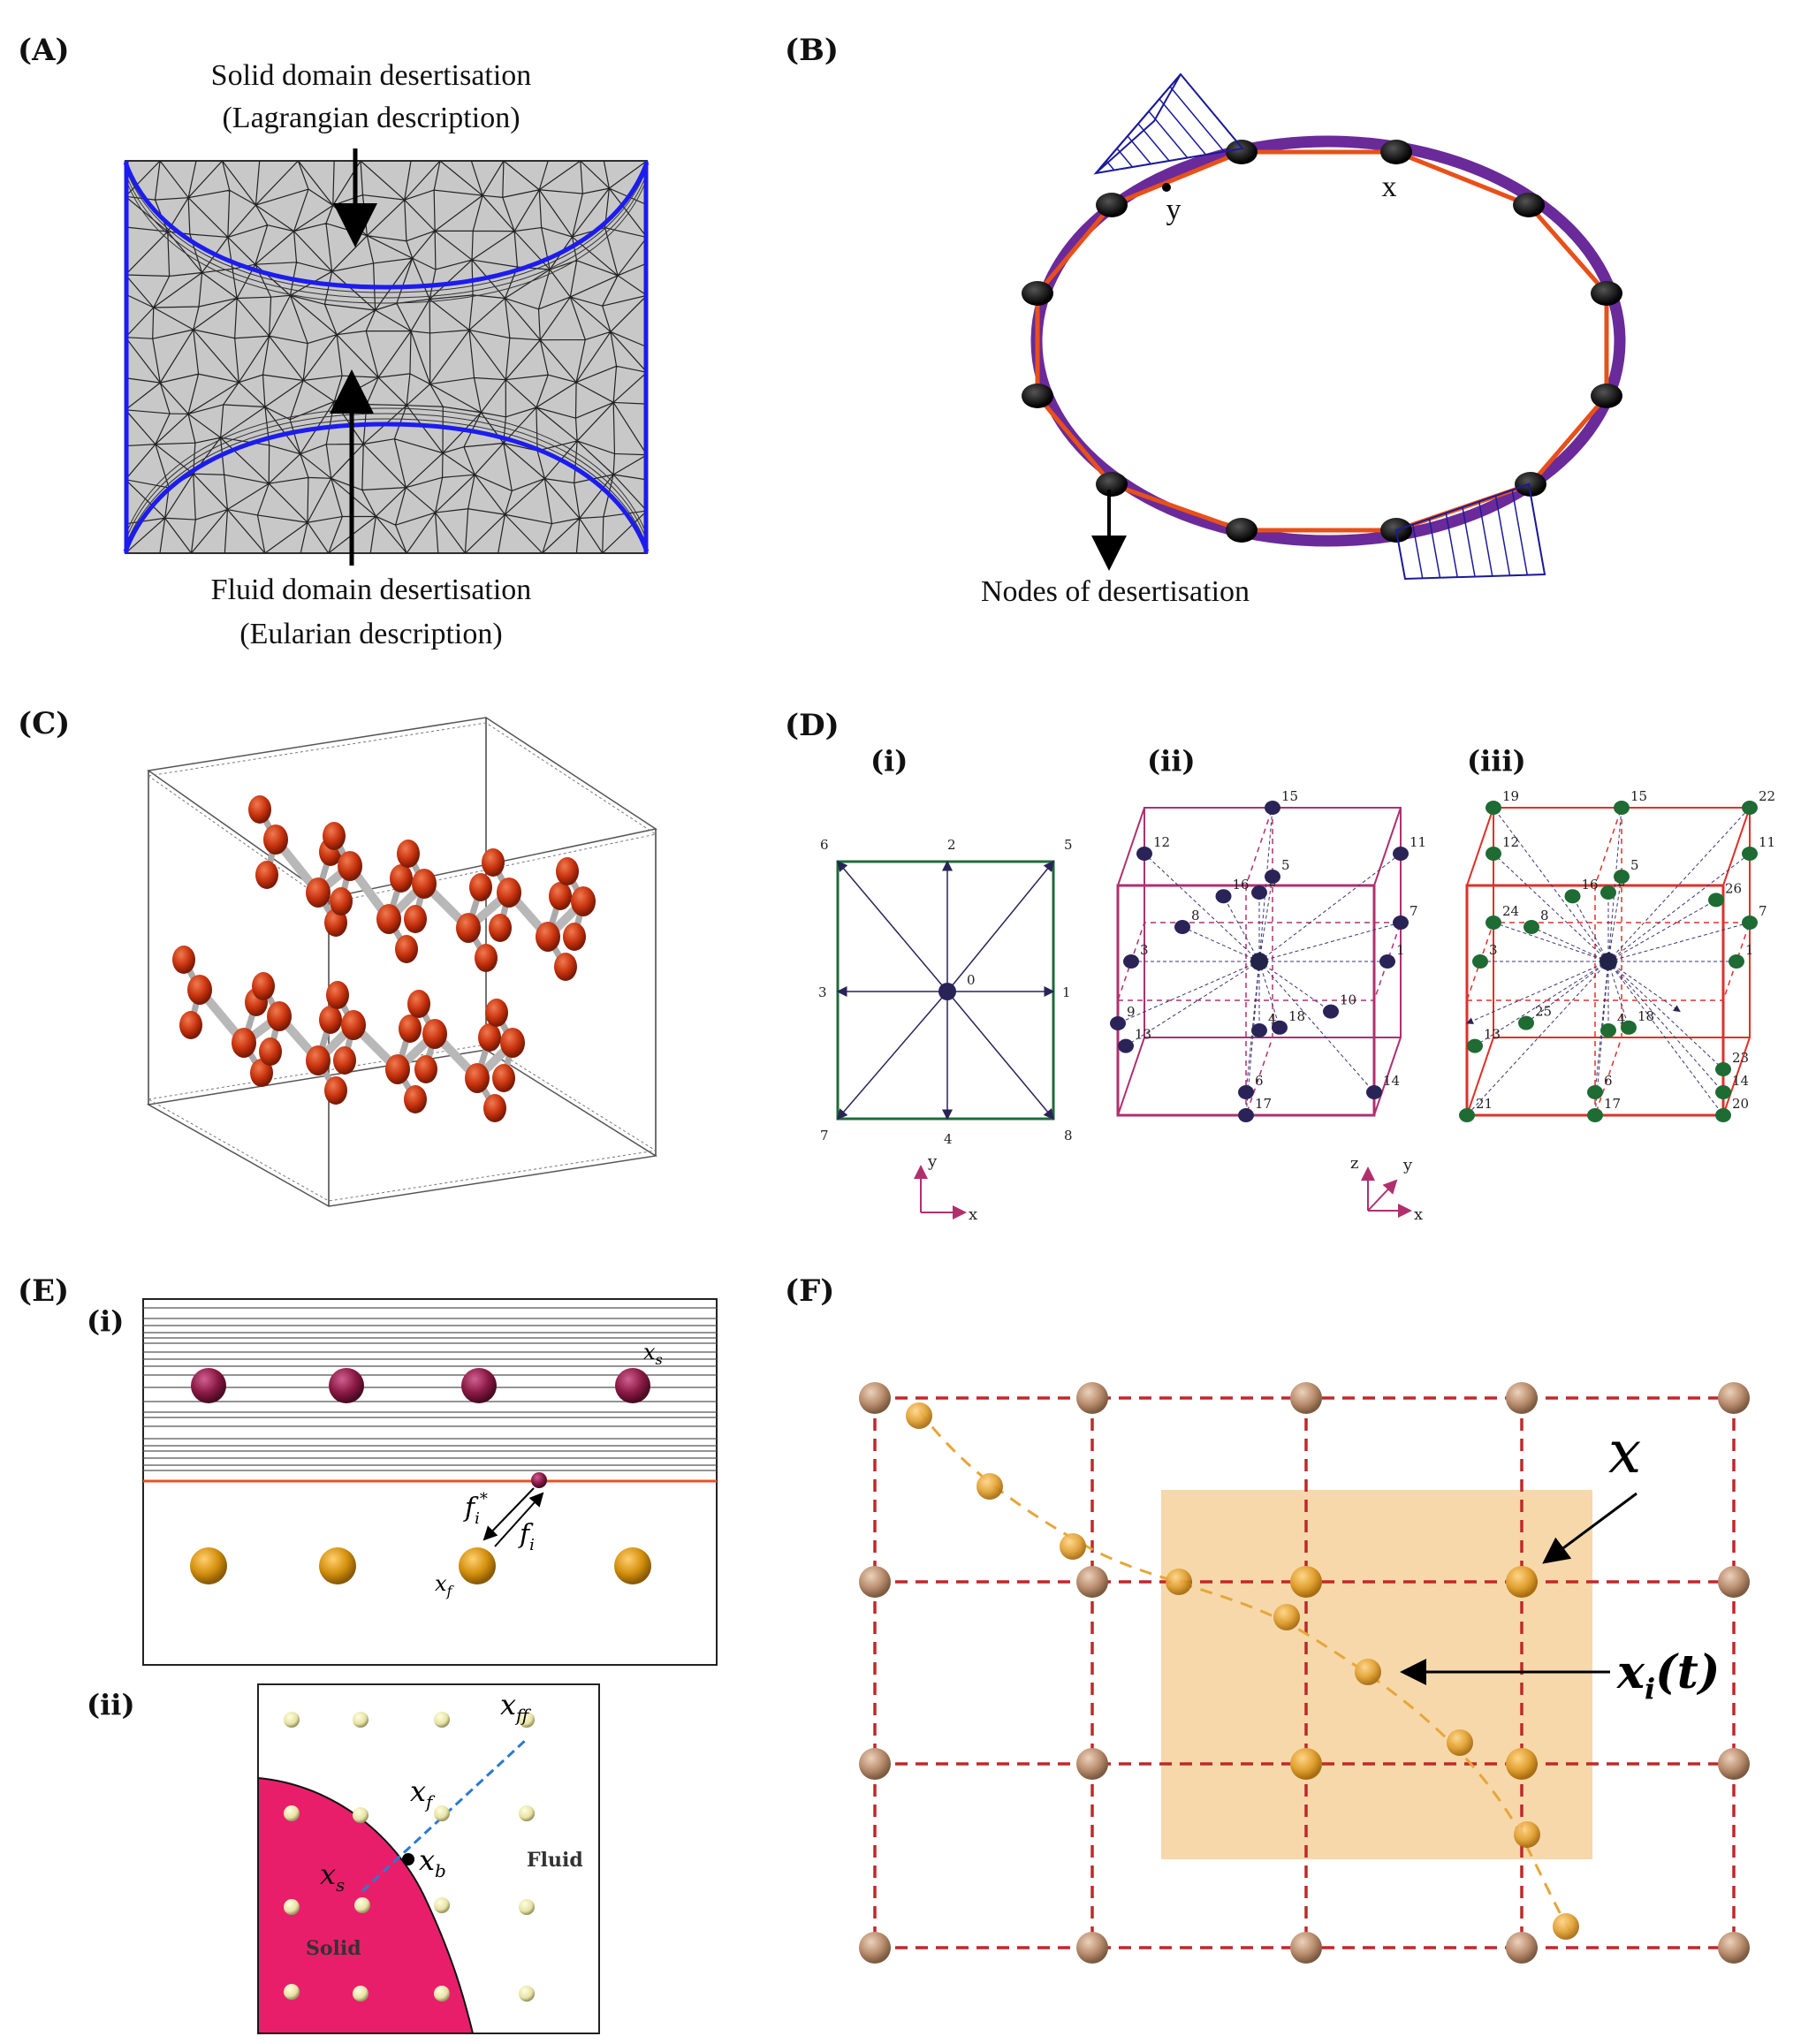 This screenshot has height=2044, width=1816. What do you see at coordinates (318, 893) in the screenshot?
I see `backbone-atom` at bounding box center [318, 893].